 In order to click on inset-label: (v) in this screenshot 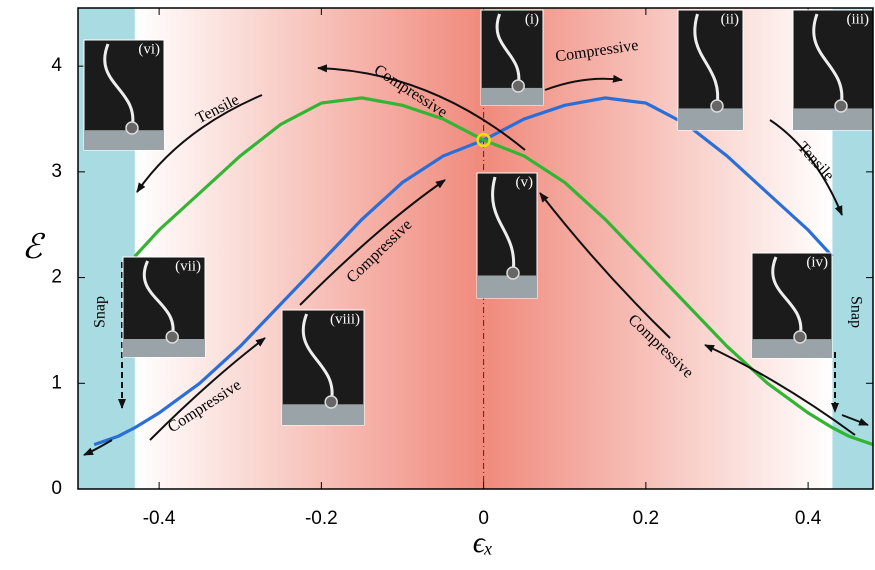, I will do `click(525, 183)`.